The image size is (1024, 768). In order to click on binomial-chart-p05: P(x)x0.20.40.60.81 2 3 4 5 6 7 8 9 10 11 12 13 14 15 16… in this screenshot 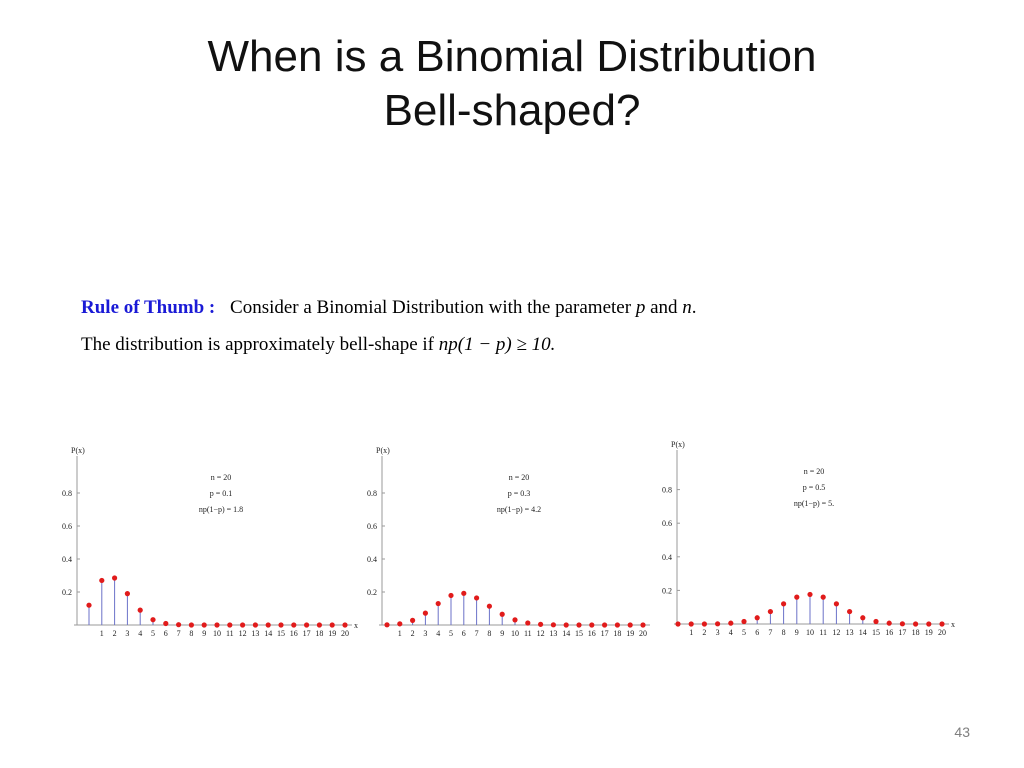, I will do `click(808, 538)`.